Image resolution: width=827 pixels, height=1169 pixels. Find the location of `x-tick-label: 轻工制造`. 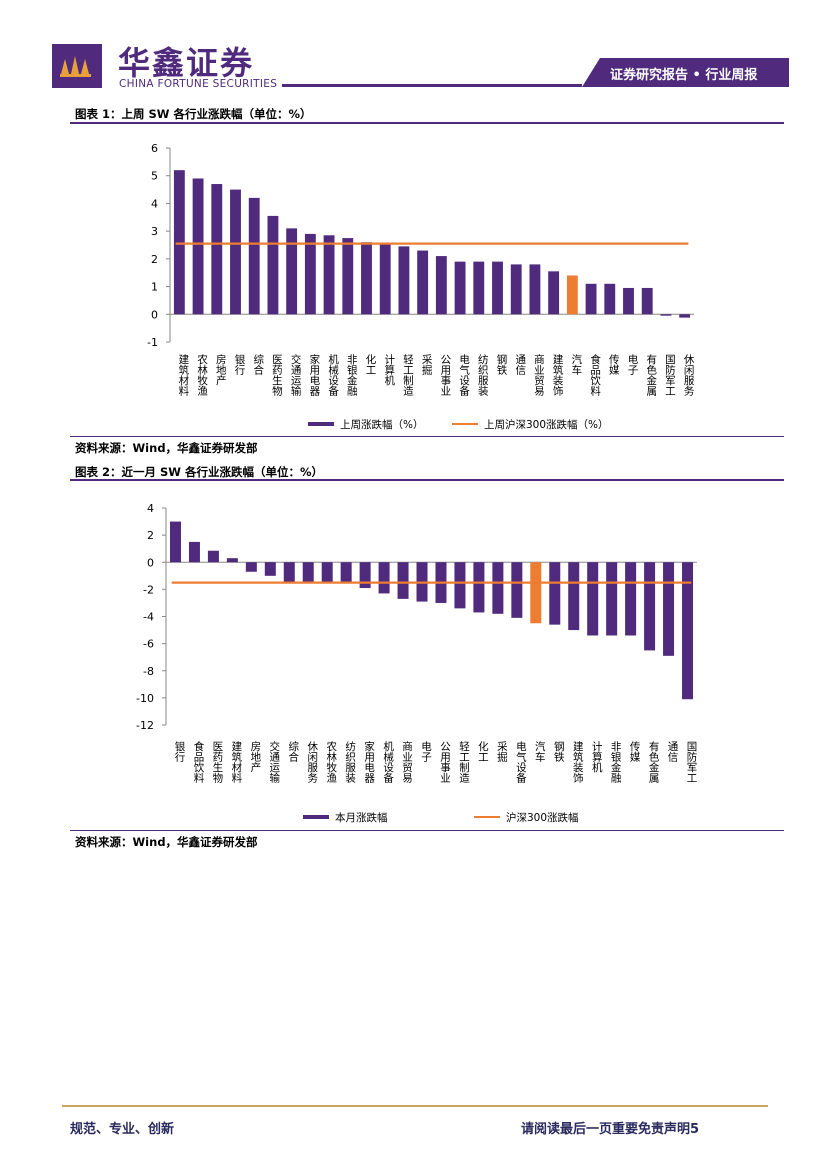

x-tick-label: 轻工制造 is located at coordinates (464, 761).